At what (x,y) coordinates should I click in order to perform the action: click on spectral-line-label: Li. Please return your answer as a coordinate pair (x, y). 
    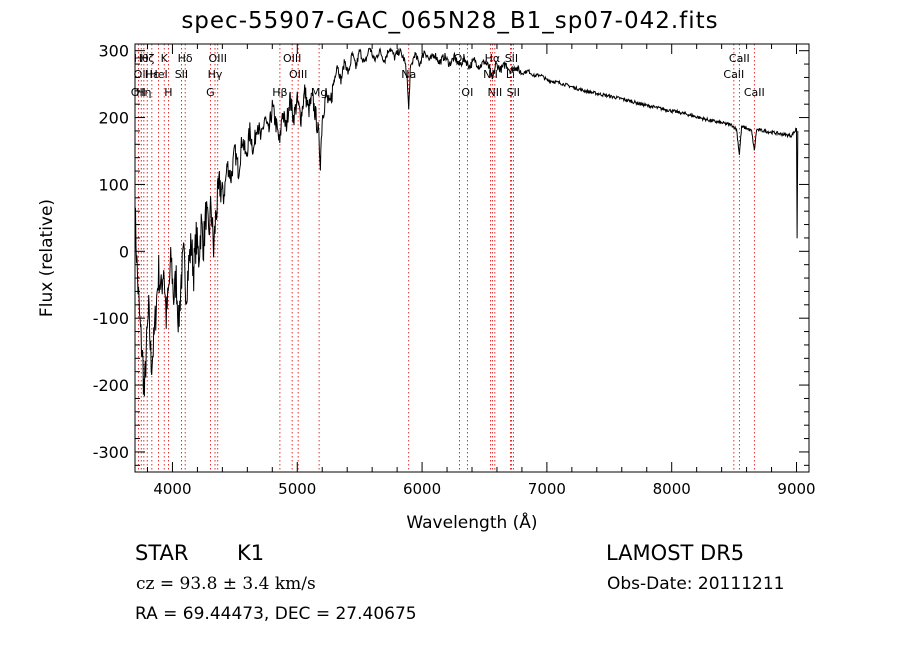
    Looking at the image, I should click on (510, 74).